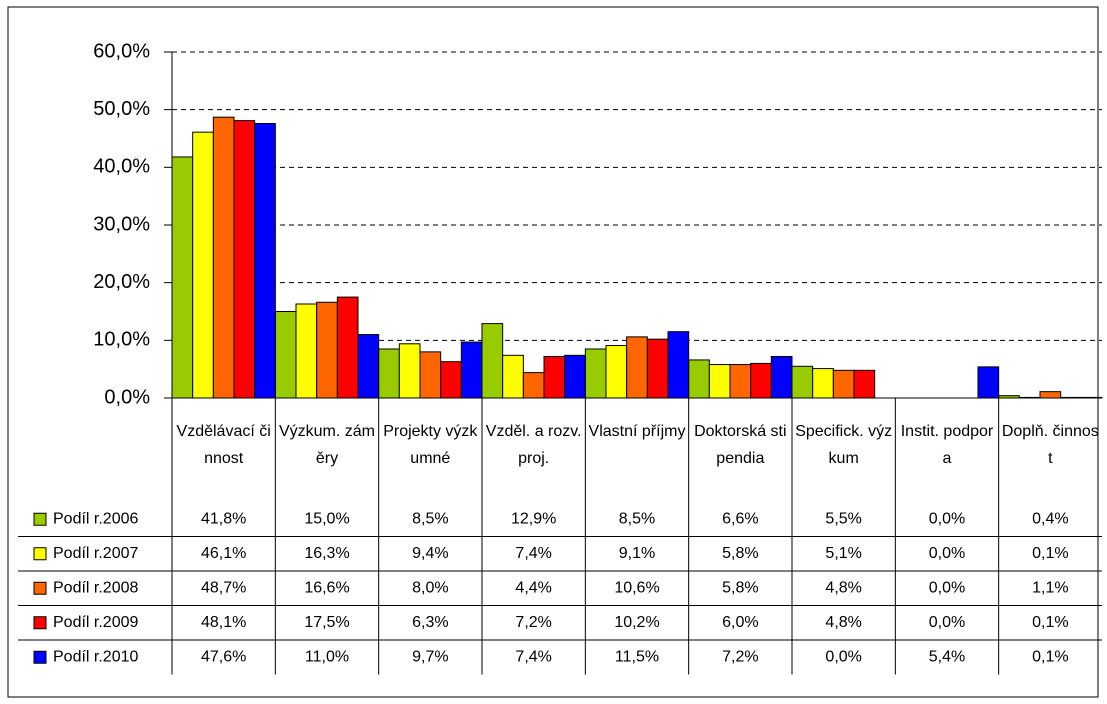  Describe the element at coordinates (223, 656) in the screenshot. I see `table-value: 47,6%` at that location.